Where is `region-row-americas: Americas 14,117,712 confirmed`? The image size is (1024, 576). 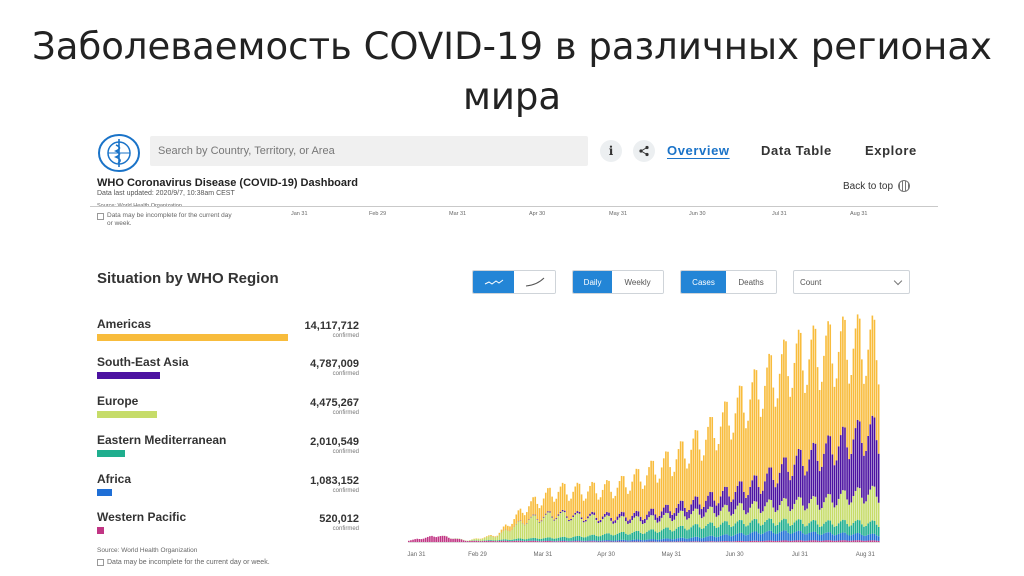 region-row-americas: Americas 14,117,712 confirmed is located at coordinates (228, 335).